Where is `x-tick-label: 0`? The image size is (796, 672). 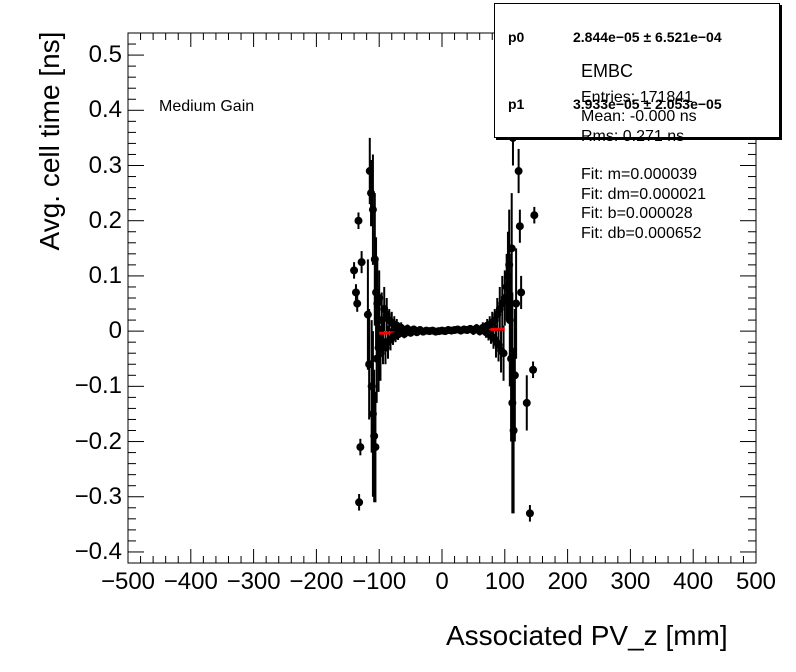 x-tick-label: 0 is located at coordinates (442, 581).